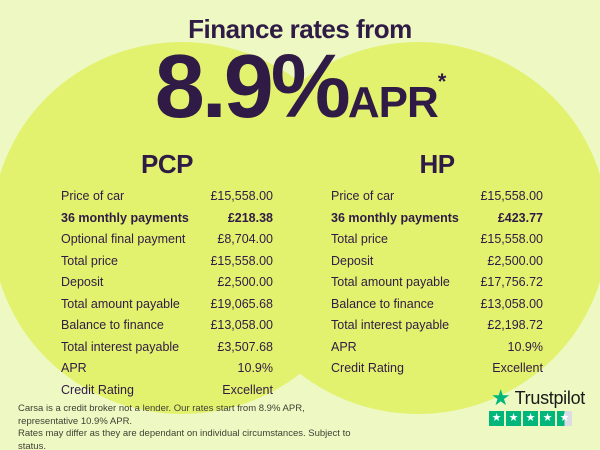 This screenshot has height=450, width=600. I want to click on table-row: Total interest payable £3,507.68, so click(167, 348).